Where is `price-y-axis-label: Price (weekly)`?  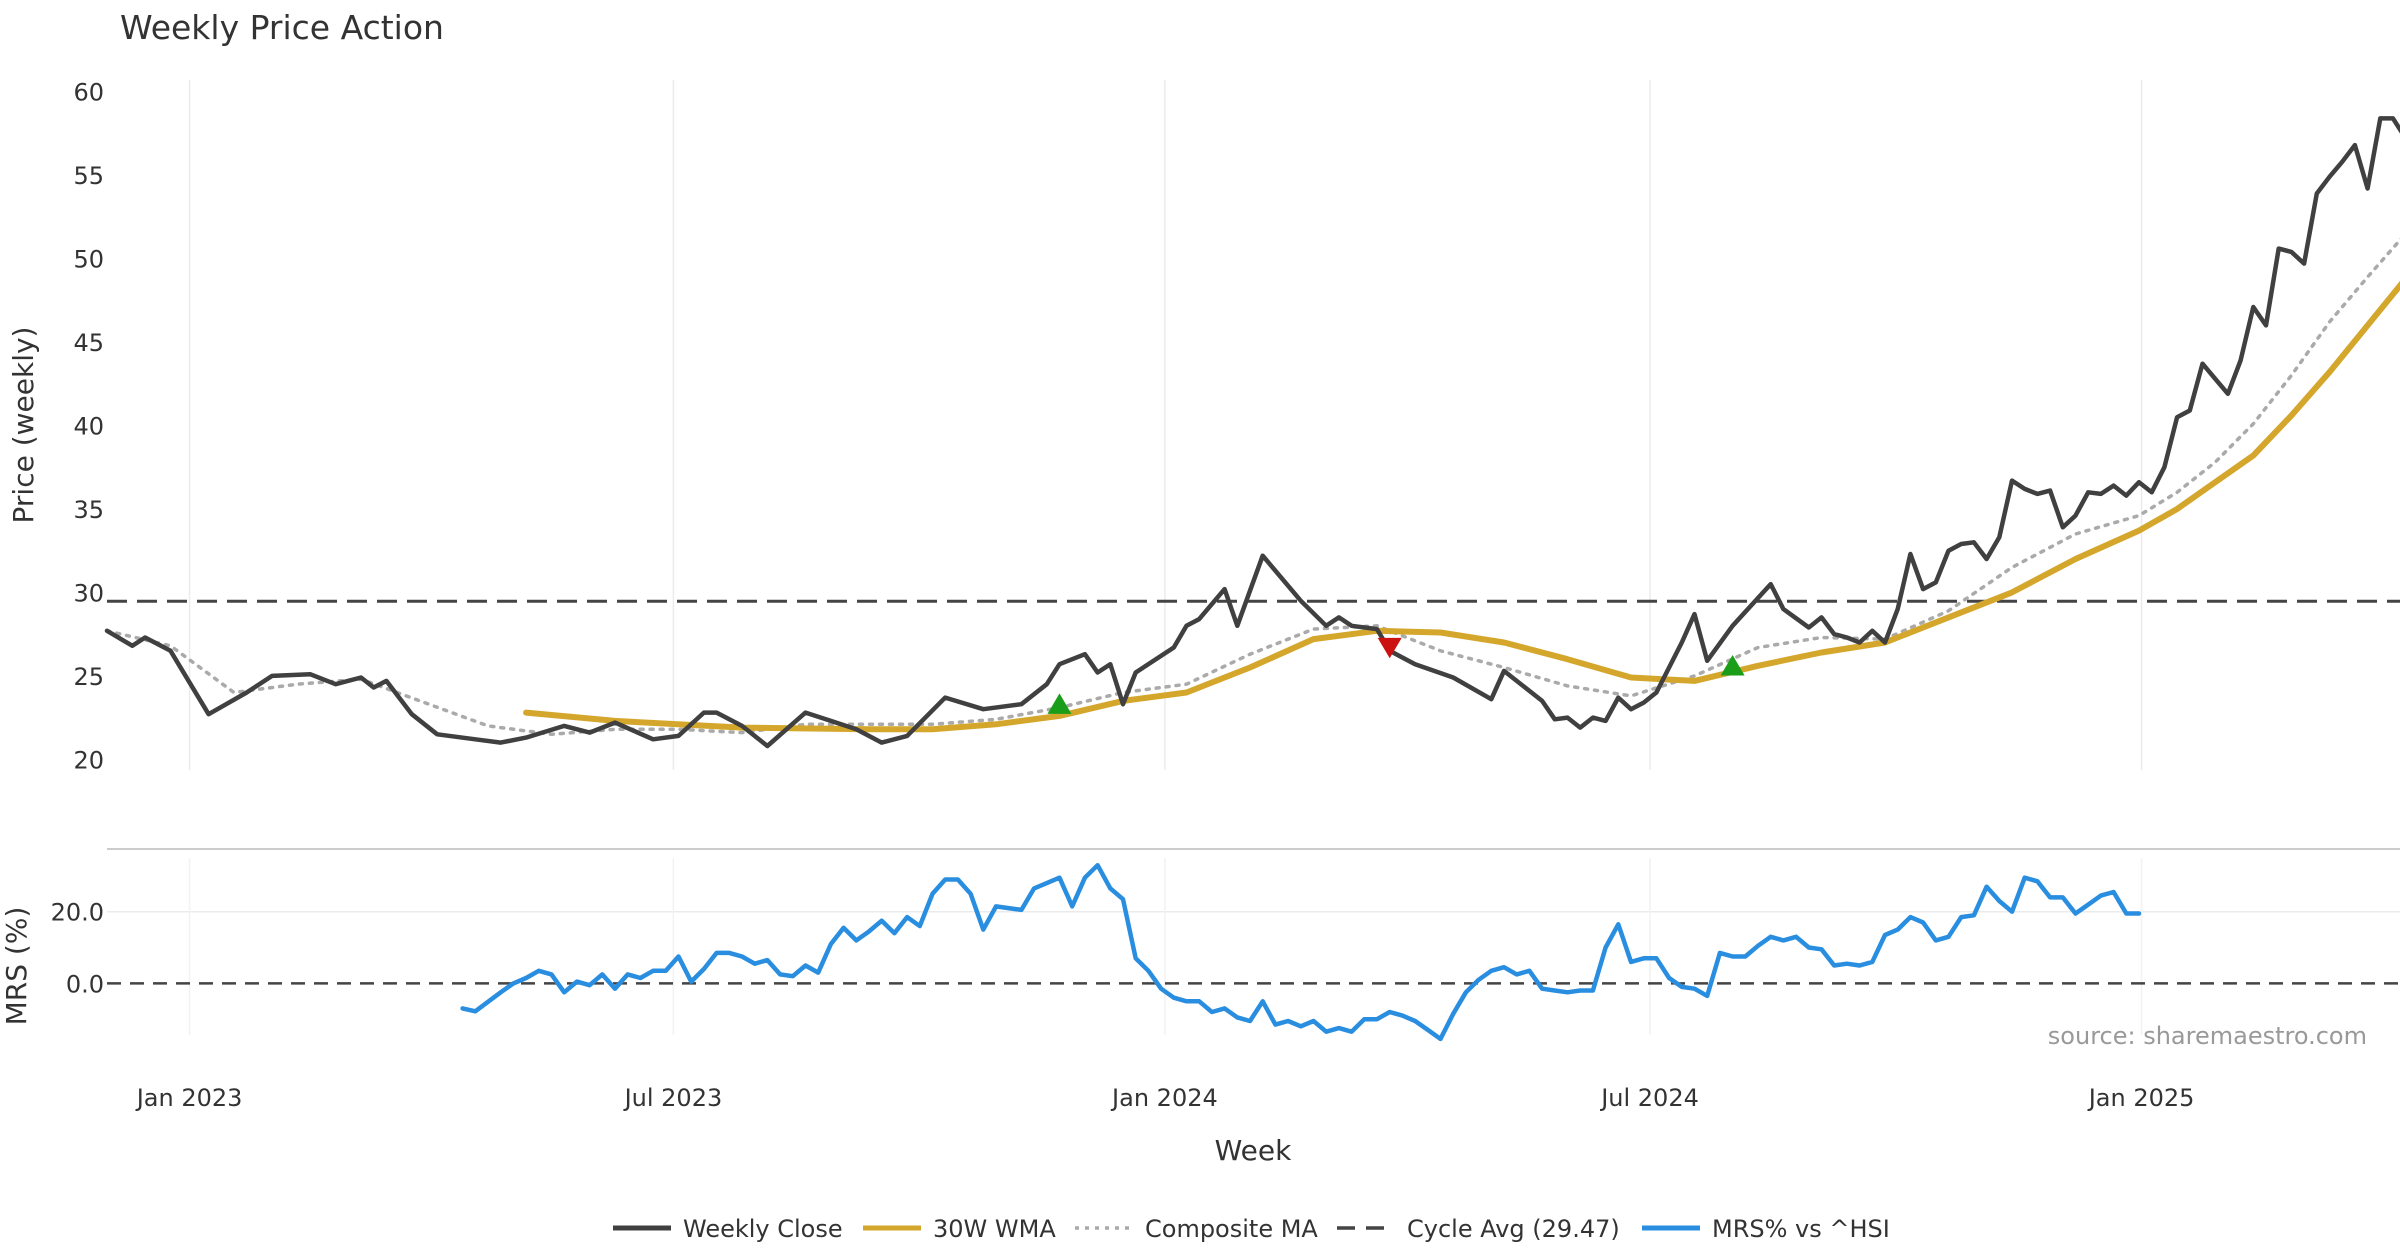 price-y-axis-label: Price (weekly) is located at coordinates (23, 425).